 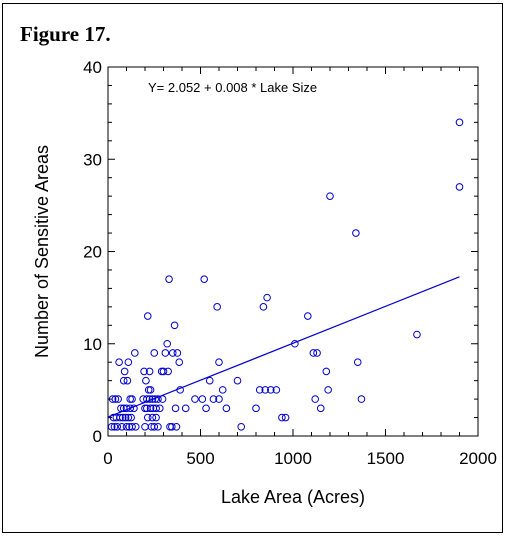 I want to click on regression-equation: Y= 2.052 + 0.008 * Lake Size, so click(x=232, y=87).